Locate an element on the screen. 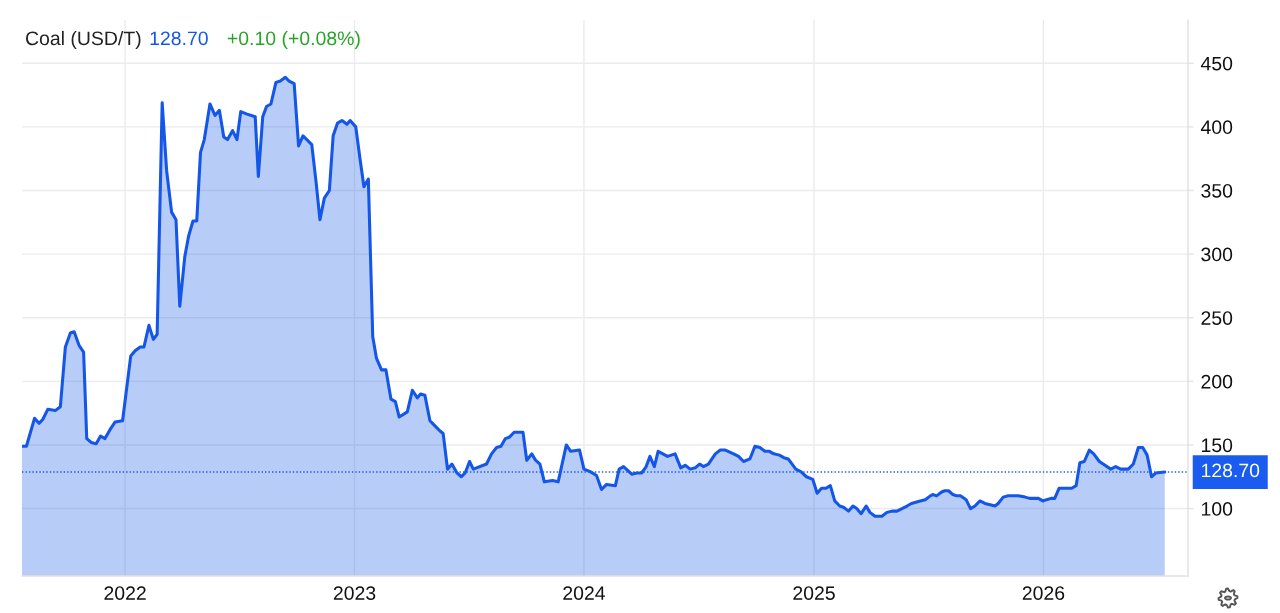 The height and width of the screenshot is (613, 1280). x-tick-label: 2026 is located at coordinates (1043, 593).